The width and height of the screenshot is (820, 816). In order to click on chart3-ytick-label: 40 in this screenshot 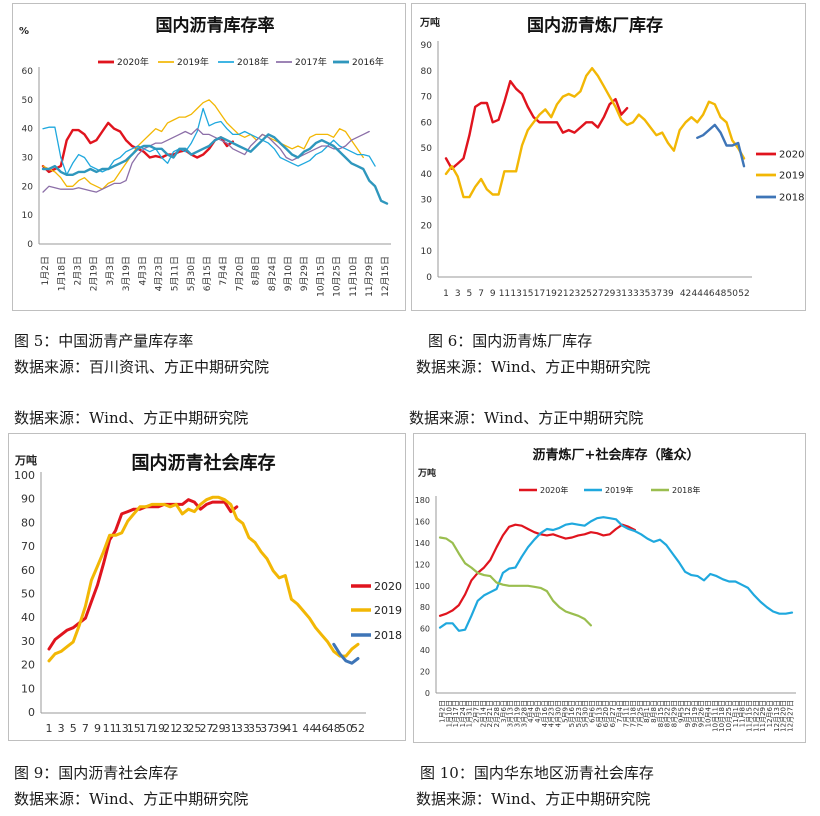, I will do `click(28, 617)`.